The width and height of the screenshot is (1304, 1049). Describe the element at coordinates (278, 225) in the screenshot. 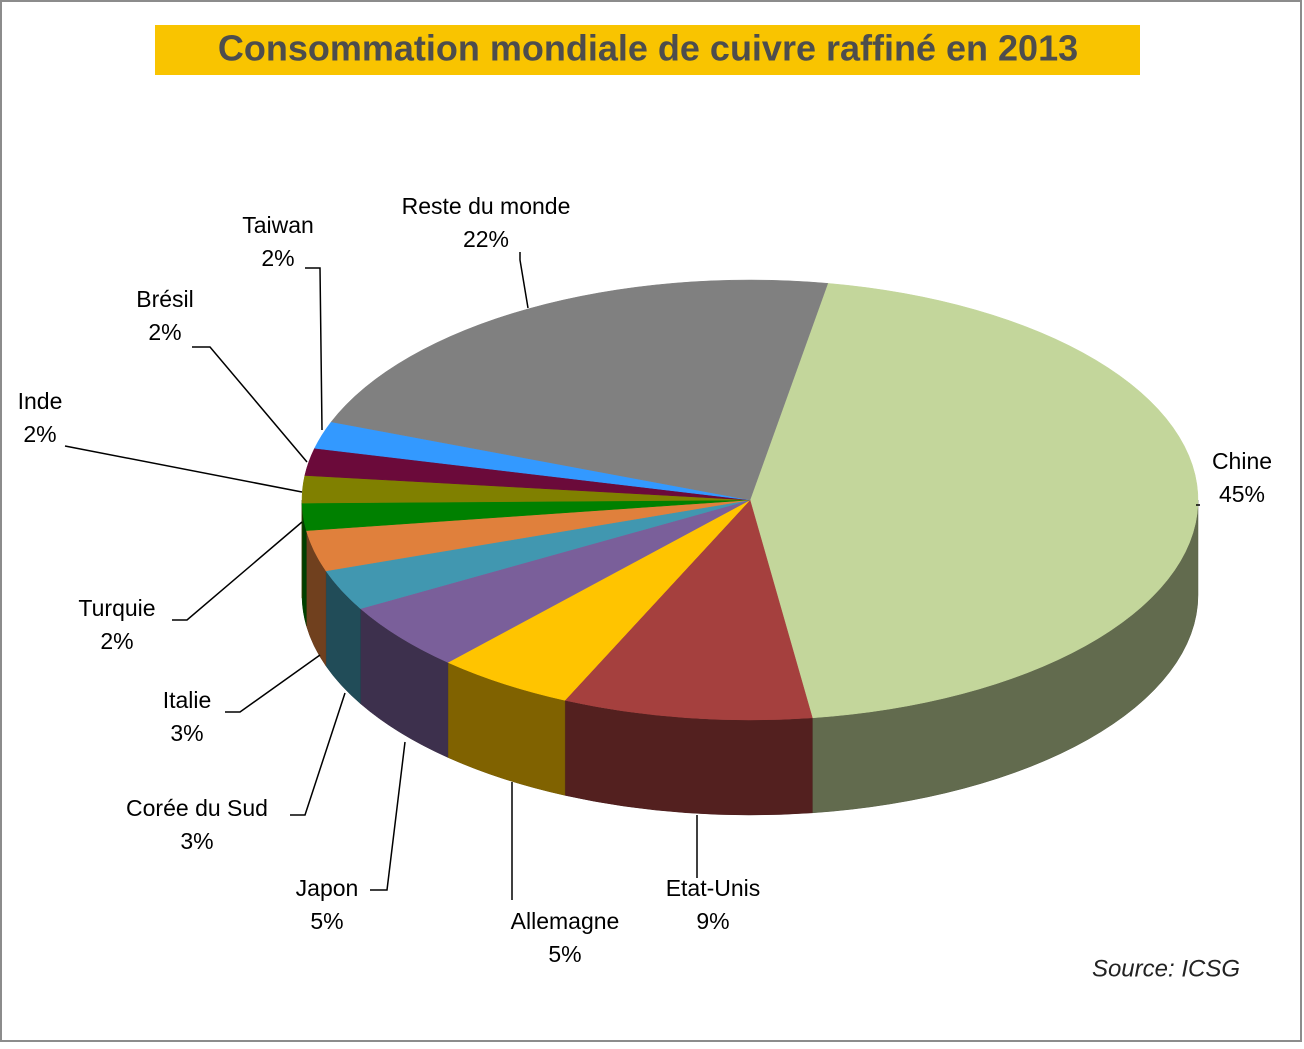

I see `slice-label: Taiwan` at that location.